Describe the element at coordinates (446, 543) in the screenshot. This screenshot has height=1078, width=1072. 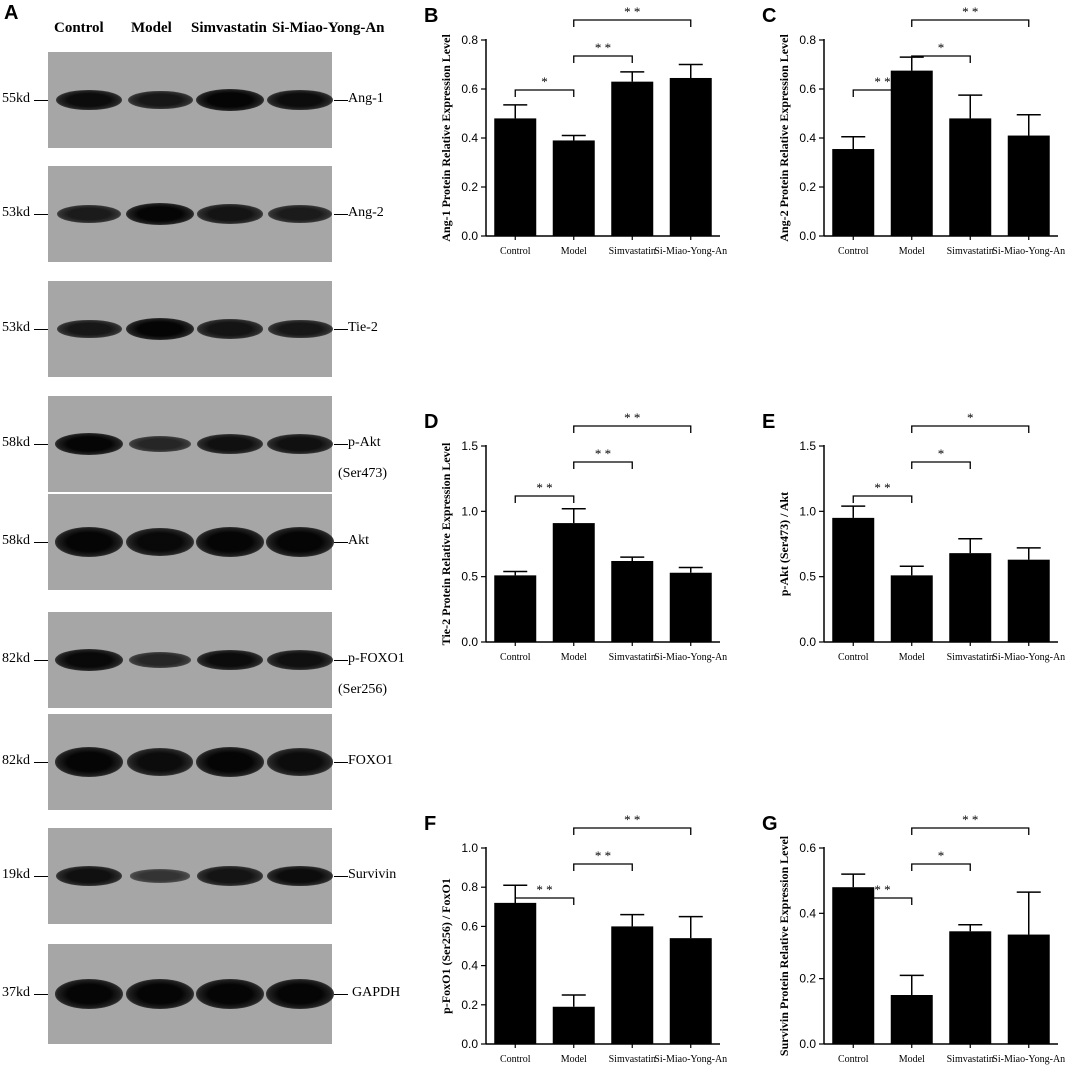
I see `y-axis-label-d: Tie-2 Protein Relative Expression Level` at that location.